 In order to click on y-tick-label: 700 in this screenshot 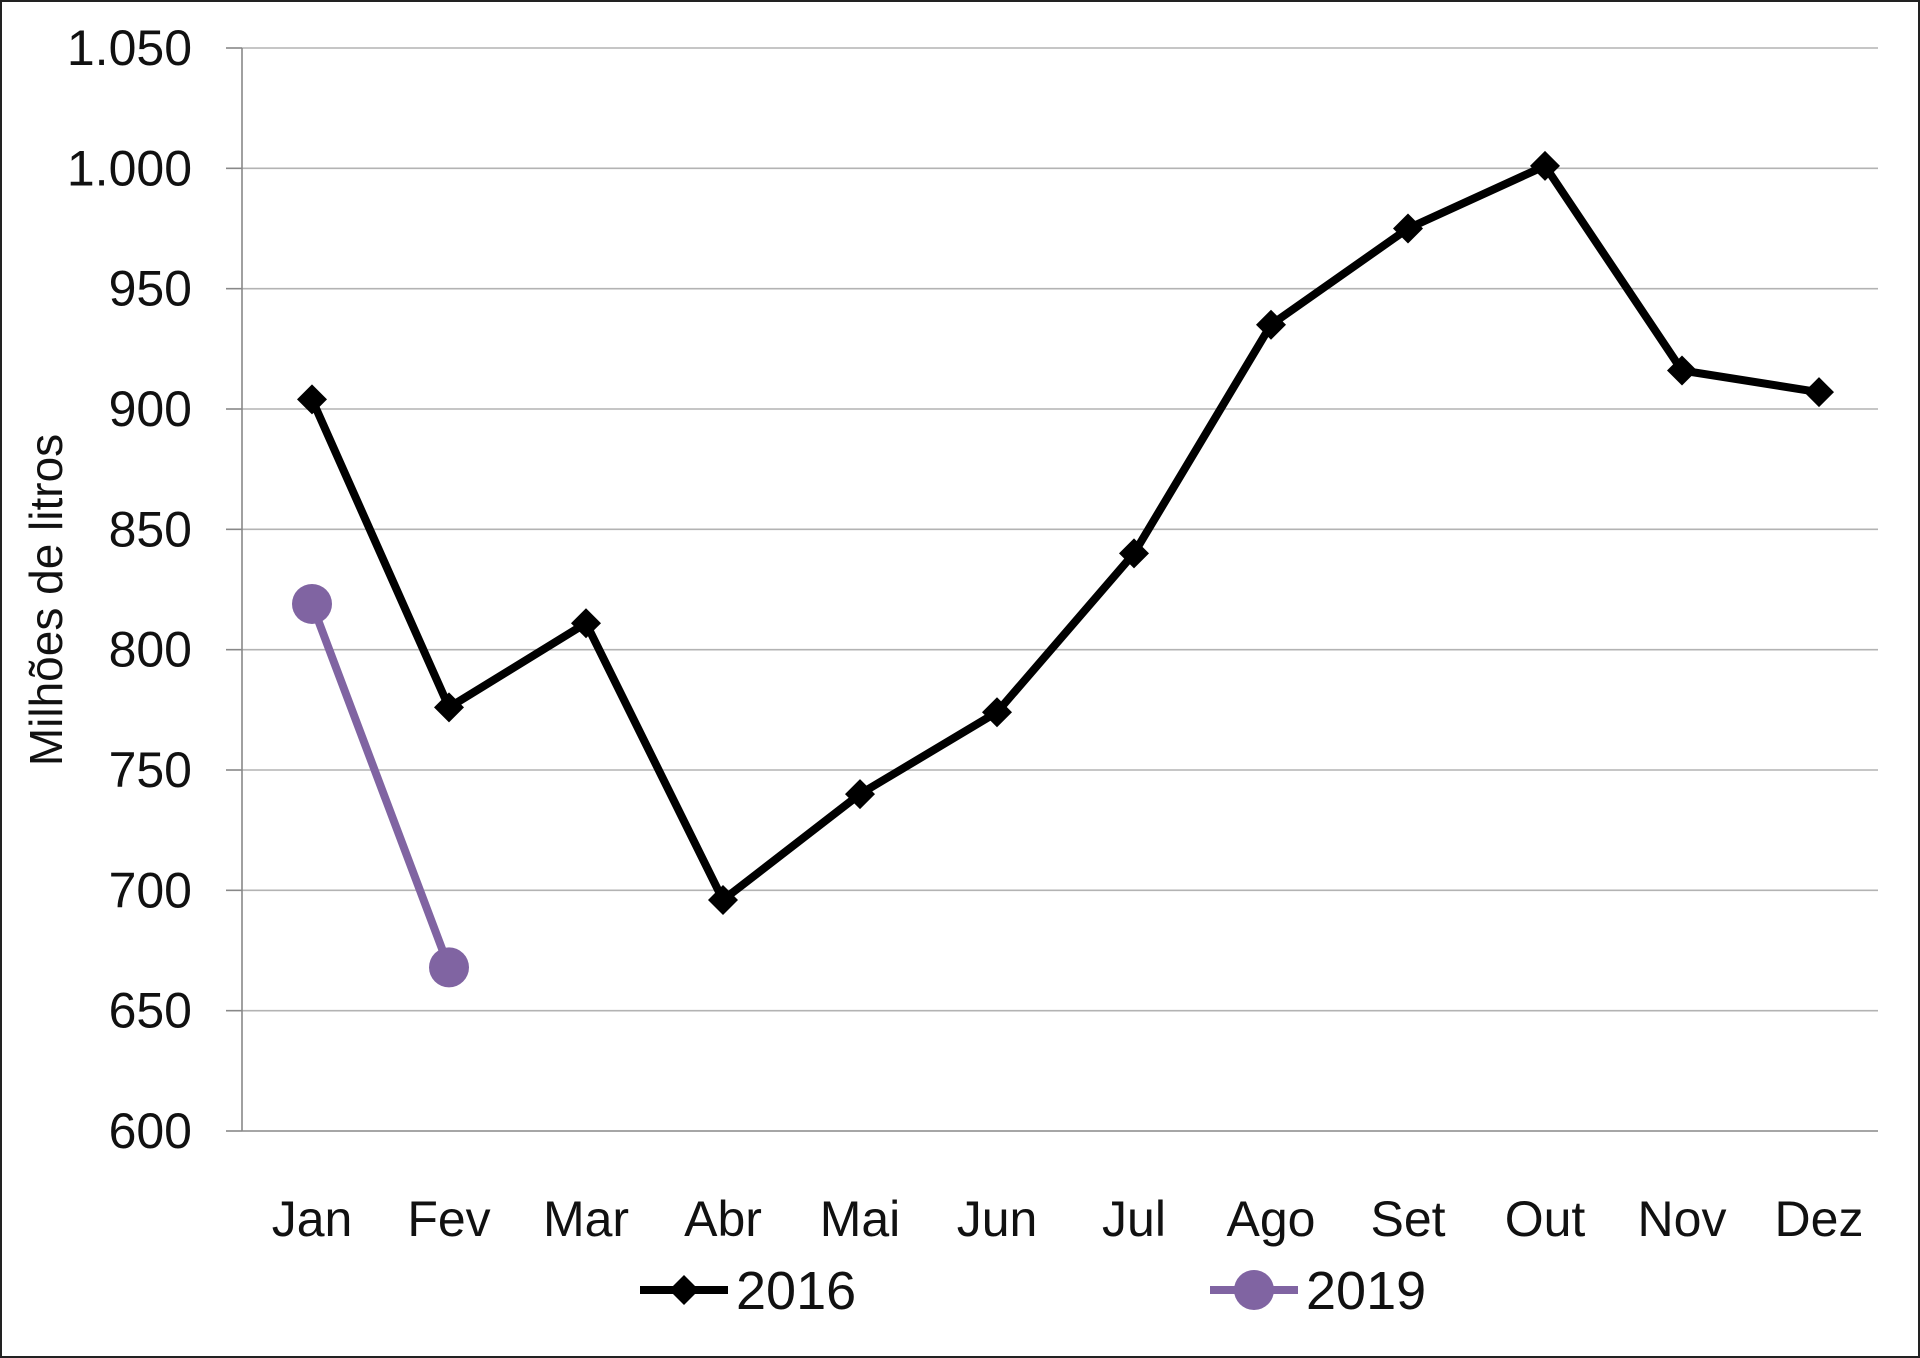, I will do `click(150, 890)`.